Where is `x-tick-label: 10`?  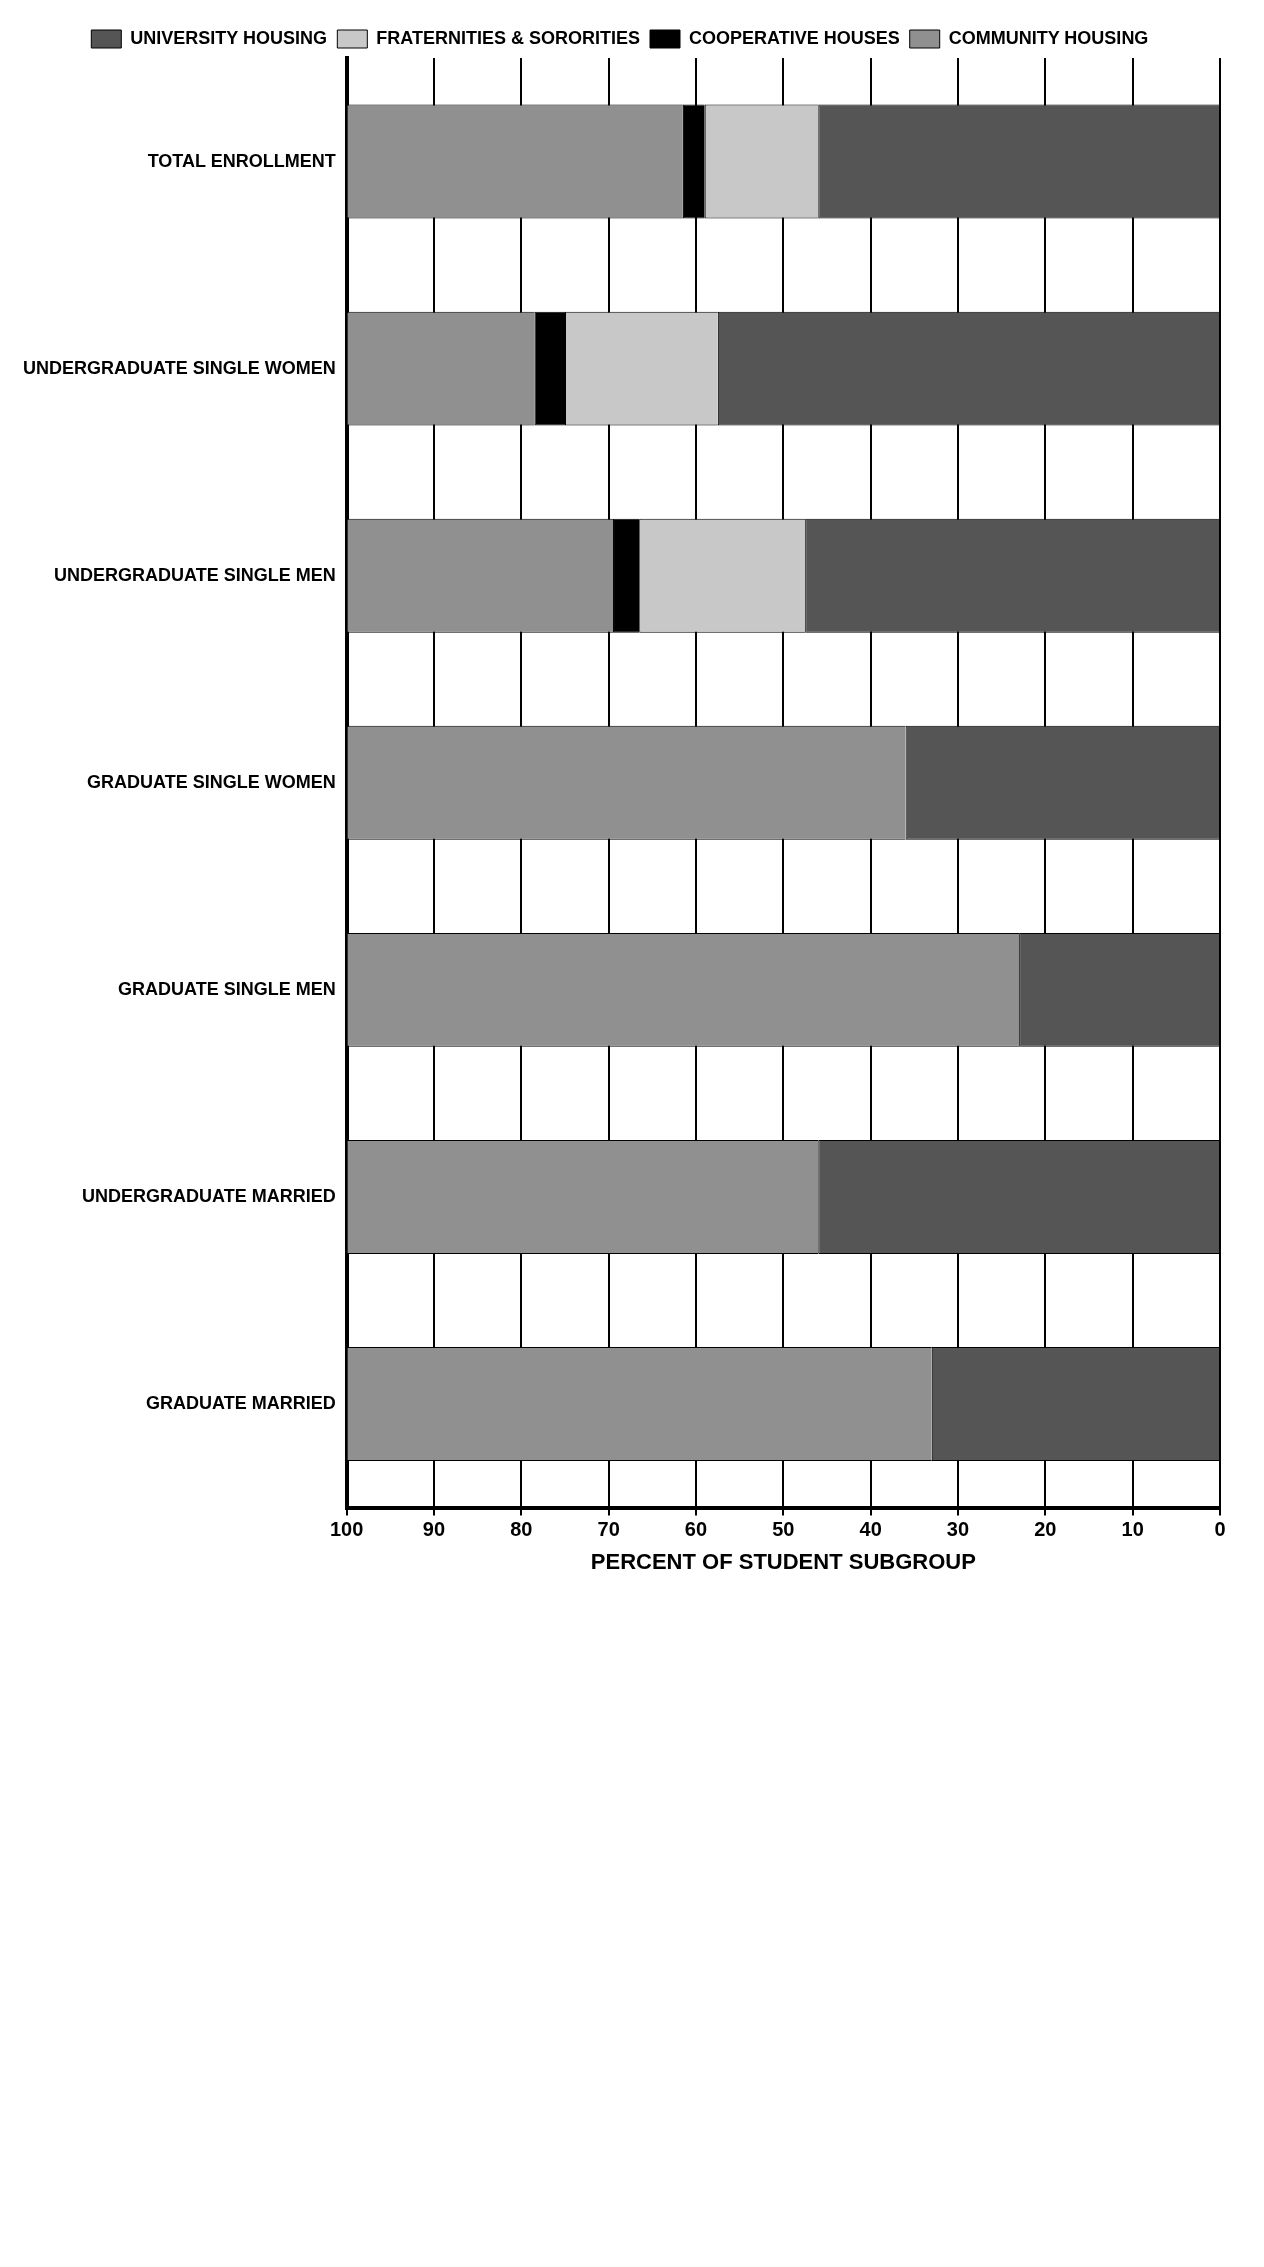 x-tick-label: 10 is located at coordinates (1132, 1529).